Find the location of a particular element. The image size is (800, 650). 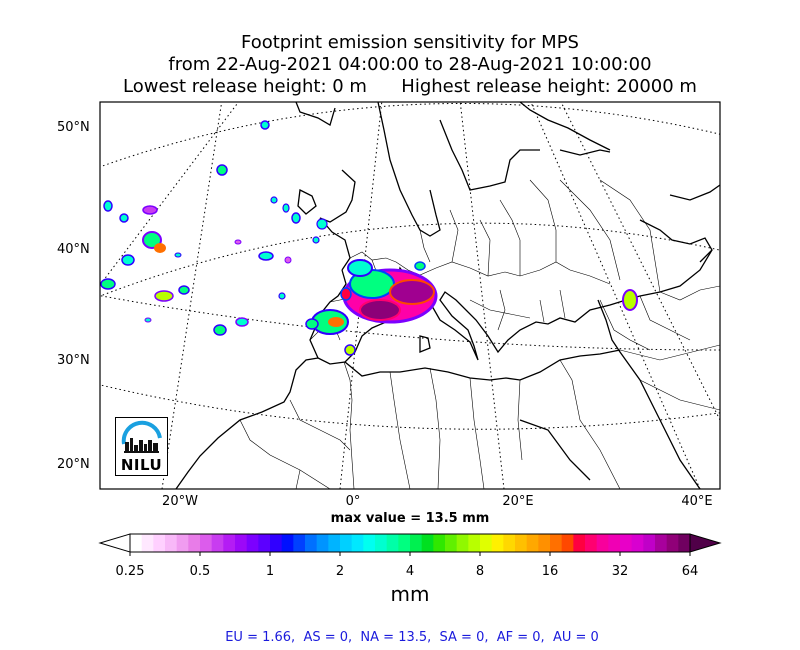

lat-label-50n: 50°N is located at coordinates (73, 127).